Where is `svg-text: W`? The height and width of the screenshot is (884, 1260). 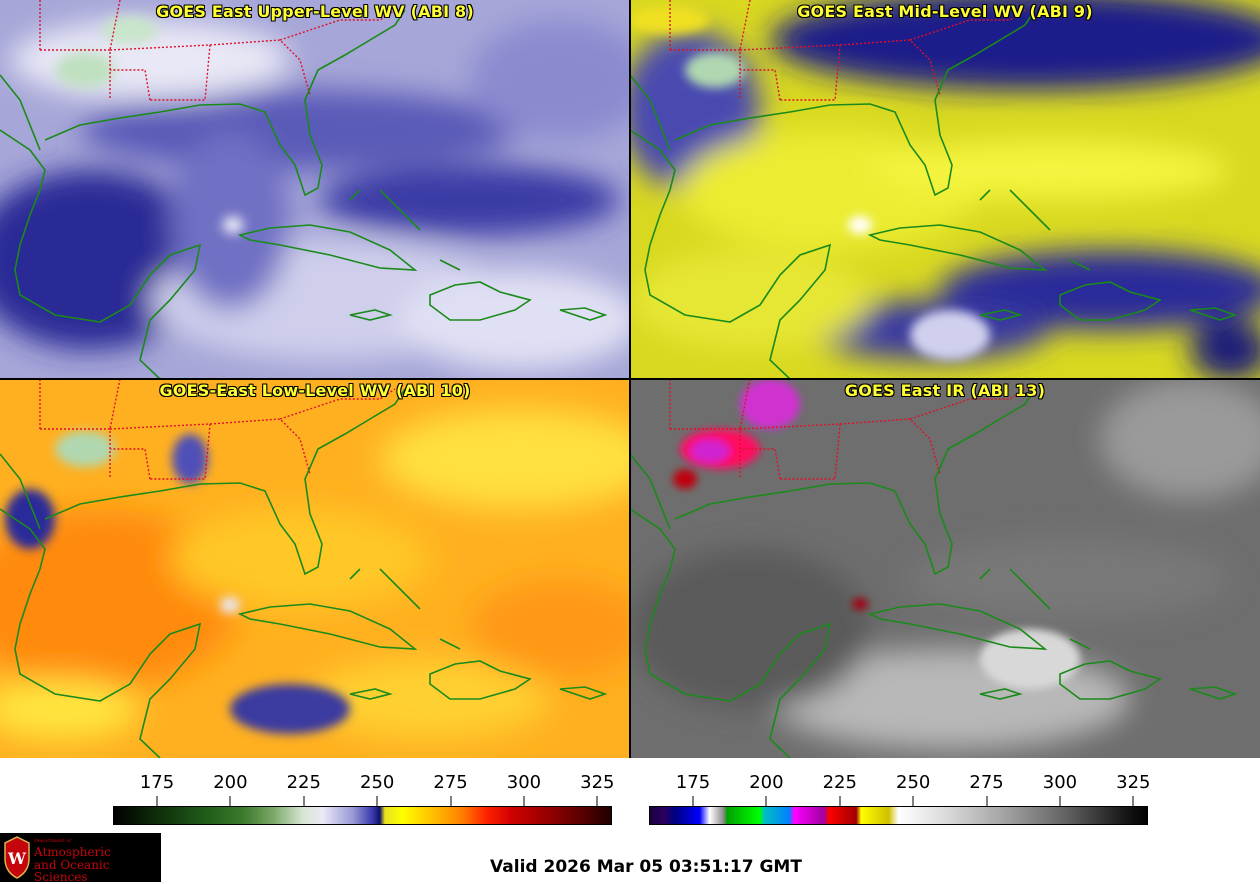 svg-text: W is located at coordinates (17, 858).